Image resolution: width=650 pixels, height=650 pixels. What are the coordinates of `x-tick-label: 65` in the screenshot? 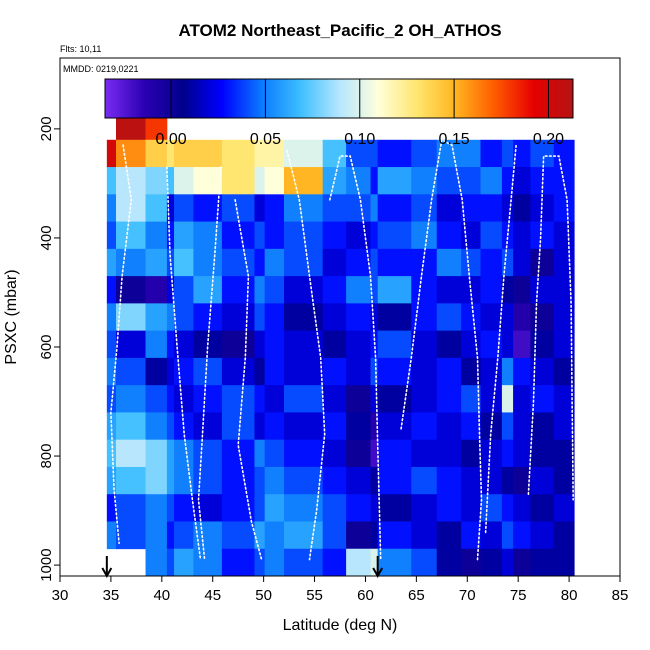 It's located at (416, 595).